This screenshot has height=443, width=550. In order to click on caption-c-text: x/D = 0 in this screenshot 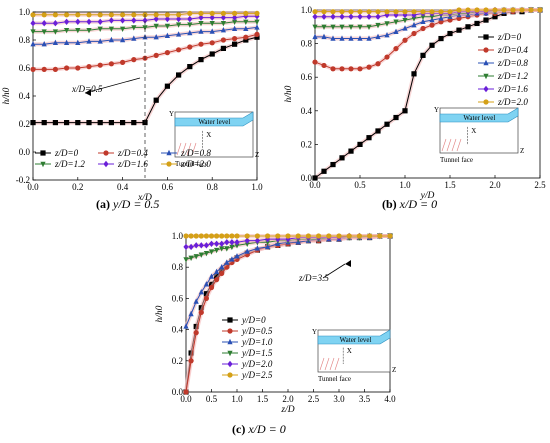, I will do `click(267, 429)`.